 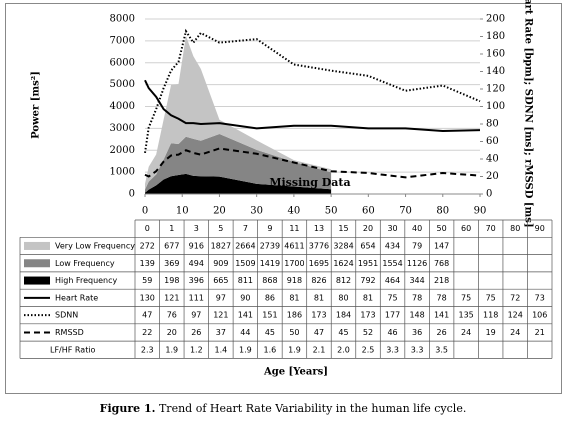 What do you see at coordinates (515, 315) in the screenshot?
I see `table-cell: 124` at bounding box center [515, 315].